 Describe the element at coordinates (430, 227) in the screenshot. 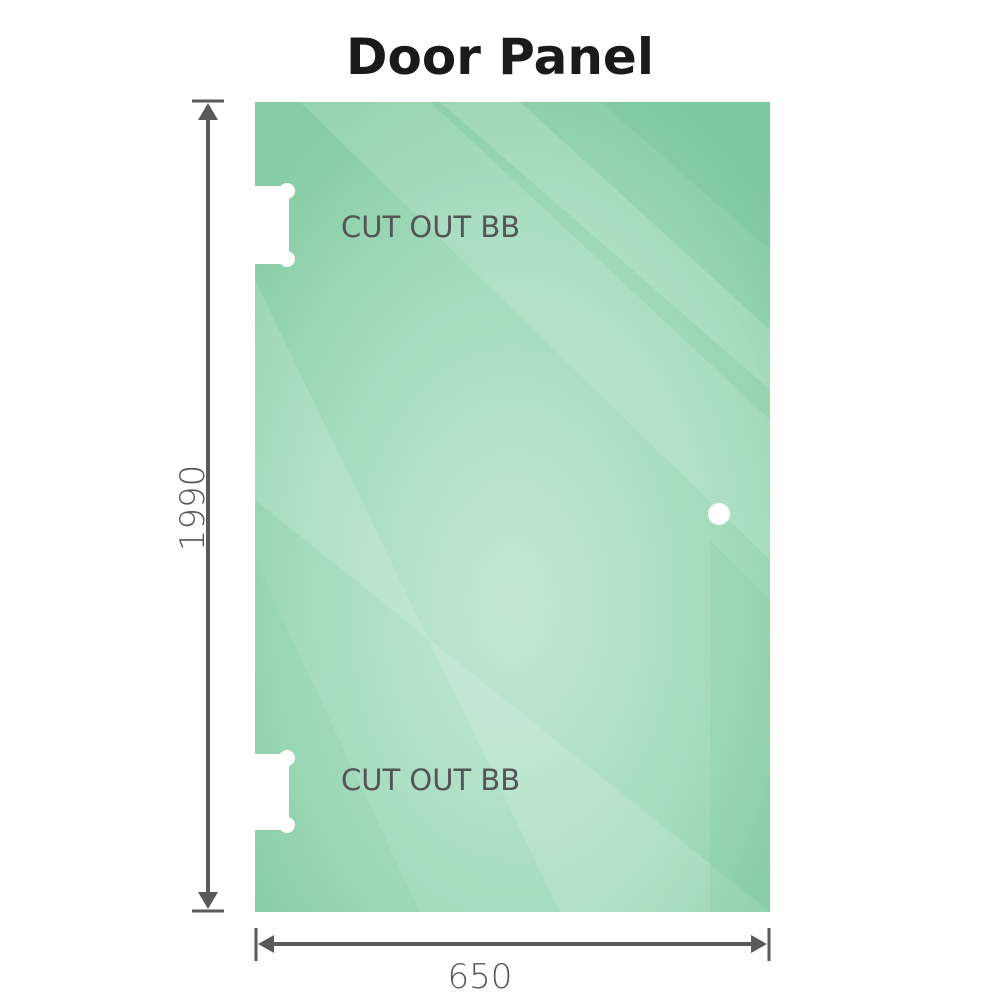

I see `cutout-label-top: CUT OUT BB` at that location.